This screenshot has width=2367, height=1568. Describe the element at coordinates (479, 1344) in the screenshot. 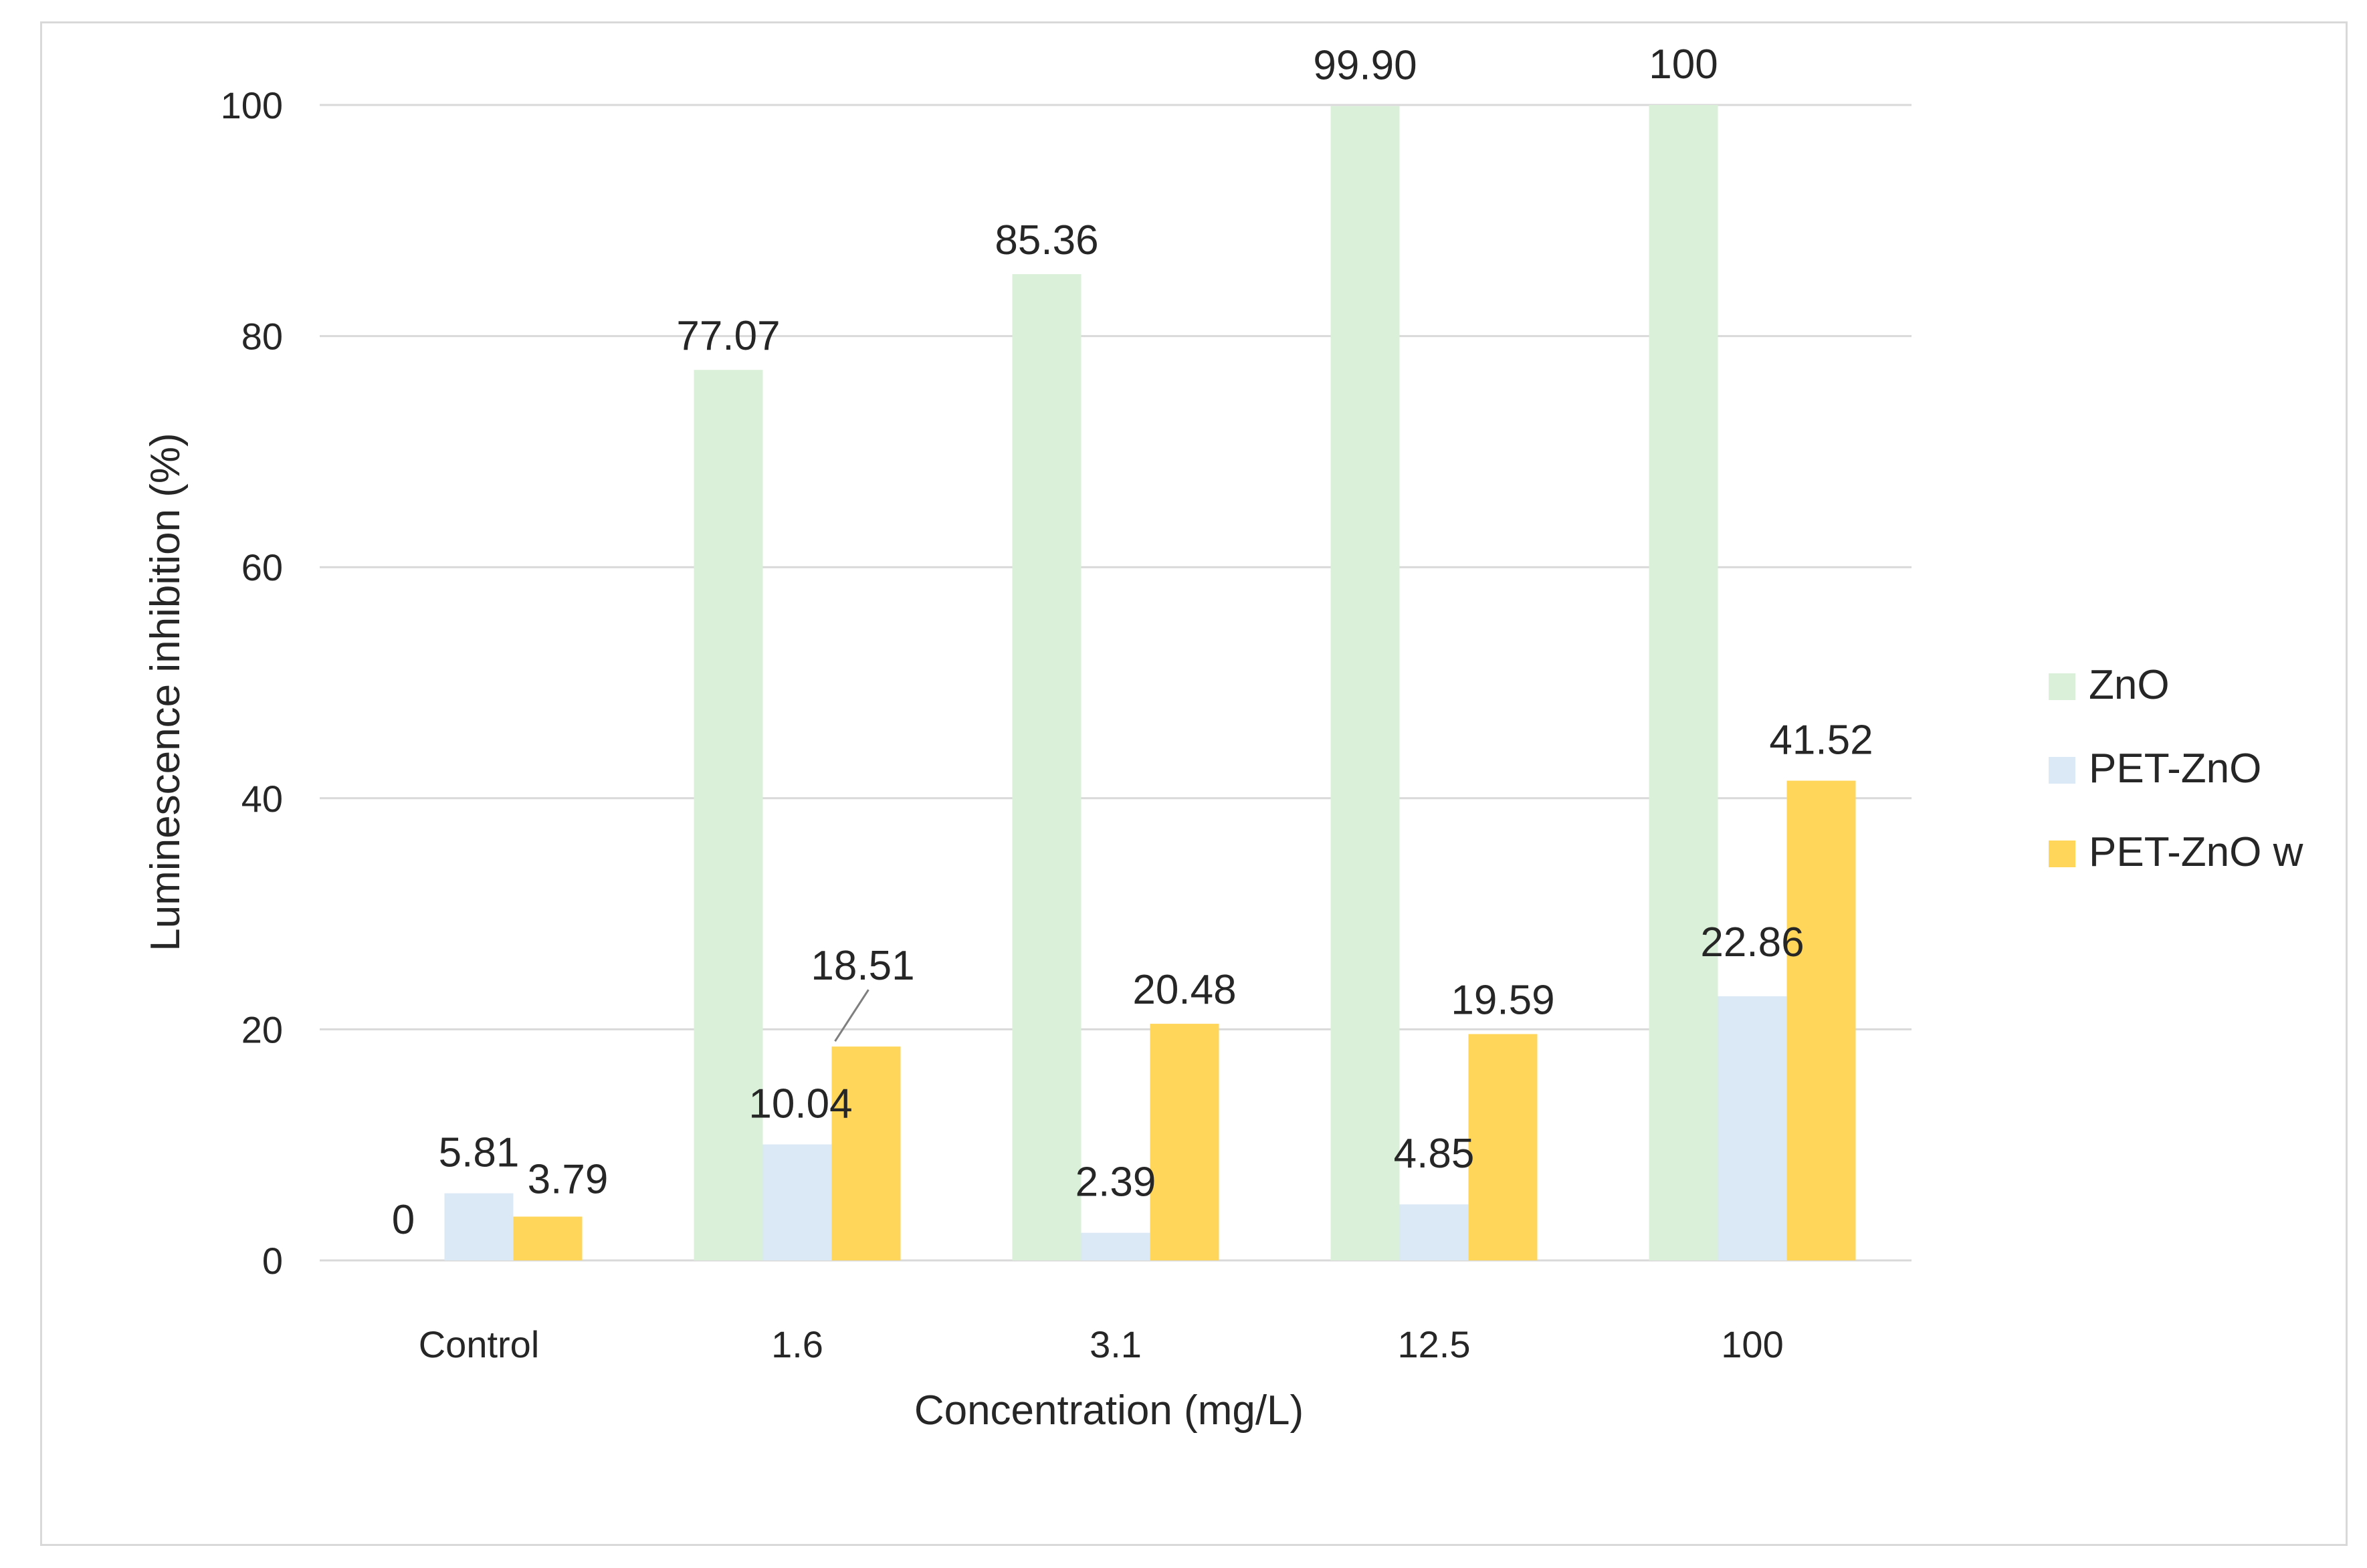

I see `x-tick-label: Control` at that location.